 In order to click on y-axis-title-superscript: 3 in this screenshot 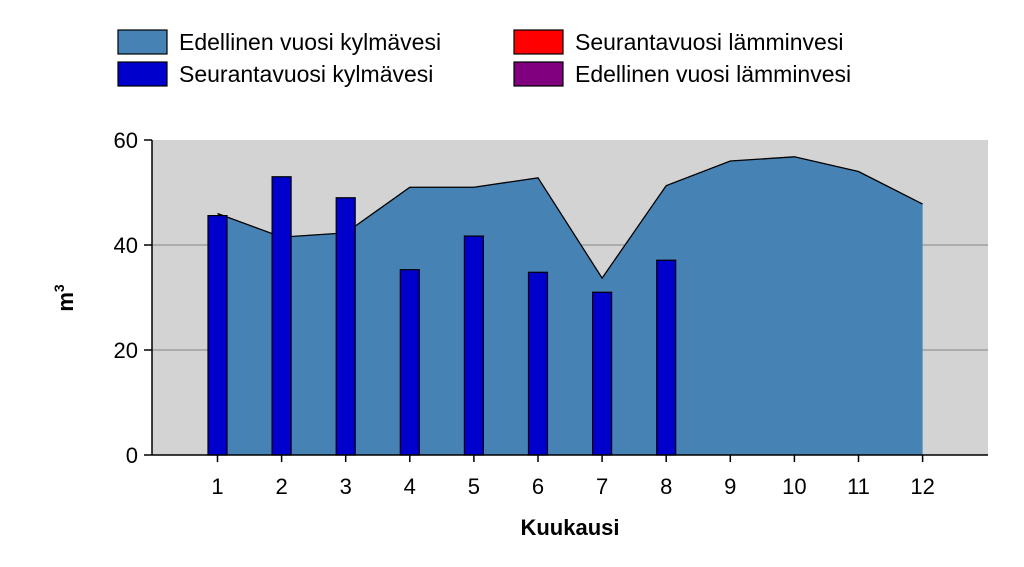, I will do `click(59, 288)`.